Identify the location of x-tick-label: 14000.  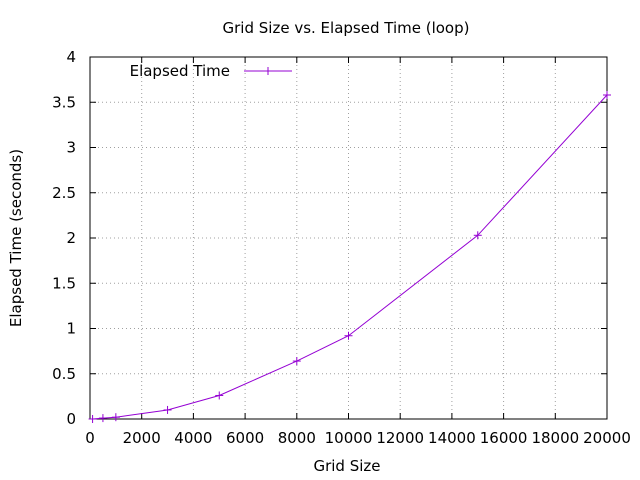
(452, 438).